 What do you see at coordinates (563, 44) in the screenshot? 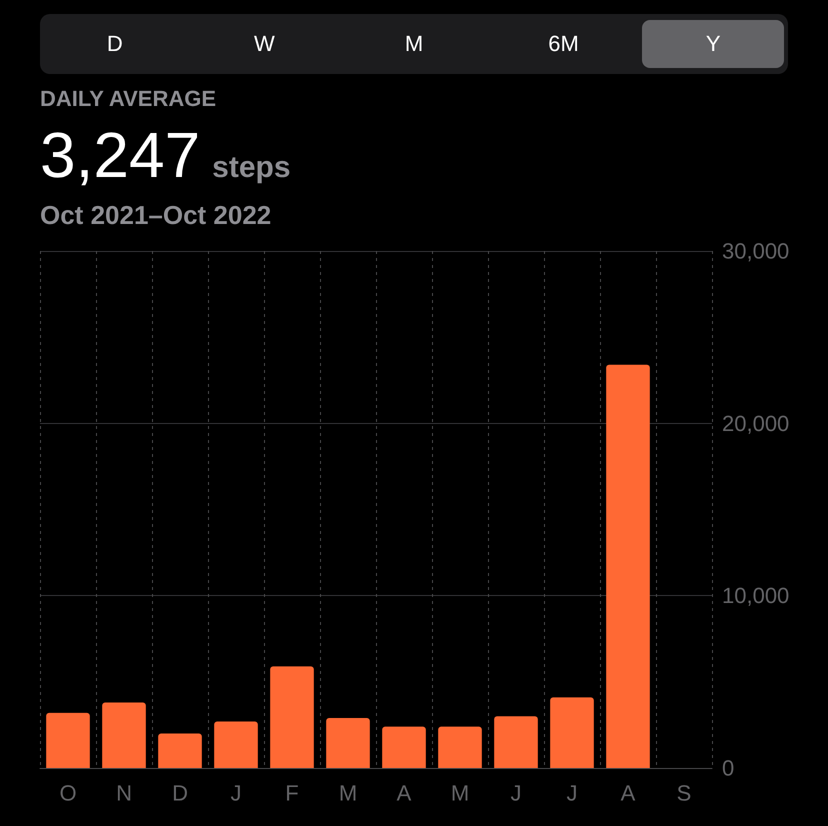
I see `text: 6M` at bounding box center [563, 44].